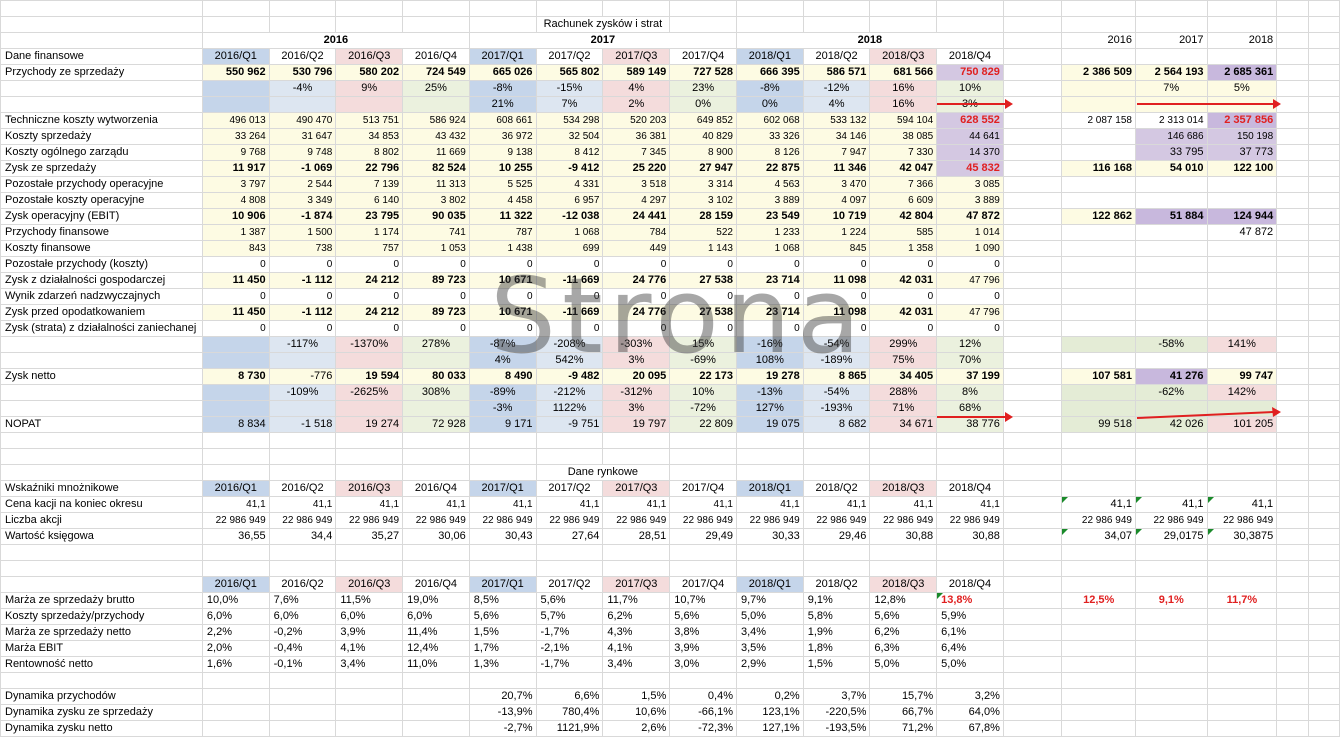  Describe the element at coordinates (636, 280) in the screenshot. I see `cell: 24 776` at that location.